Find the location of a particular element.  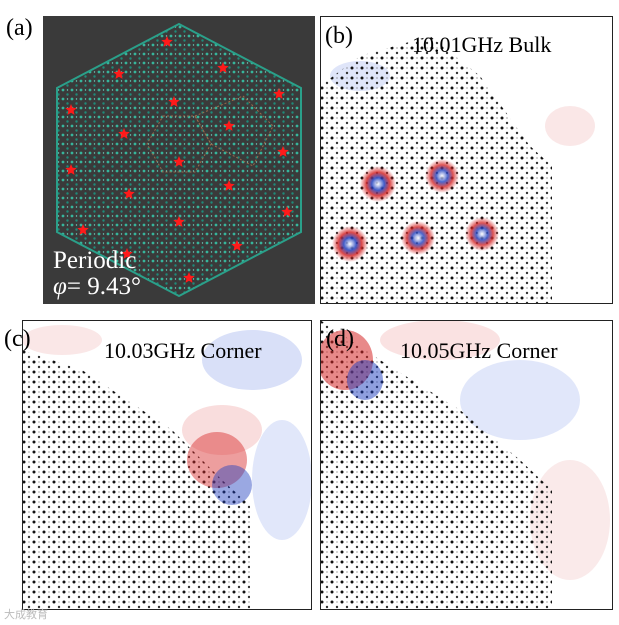

watermark: 大成教育 is located at coordinates (26, 615).